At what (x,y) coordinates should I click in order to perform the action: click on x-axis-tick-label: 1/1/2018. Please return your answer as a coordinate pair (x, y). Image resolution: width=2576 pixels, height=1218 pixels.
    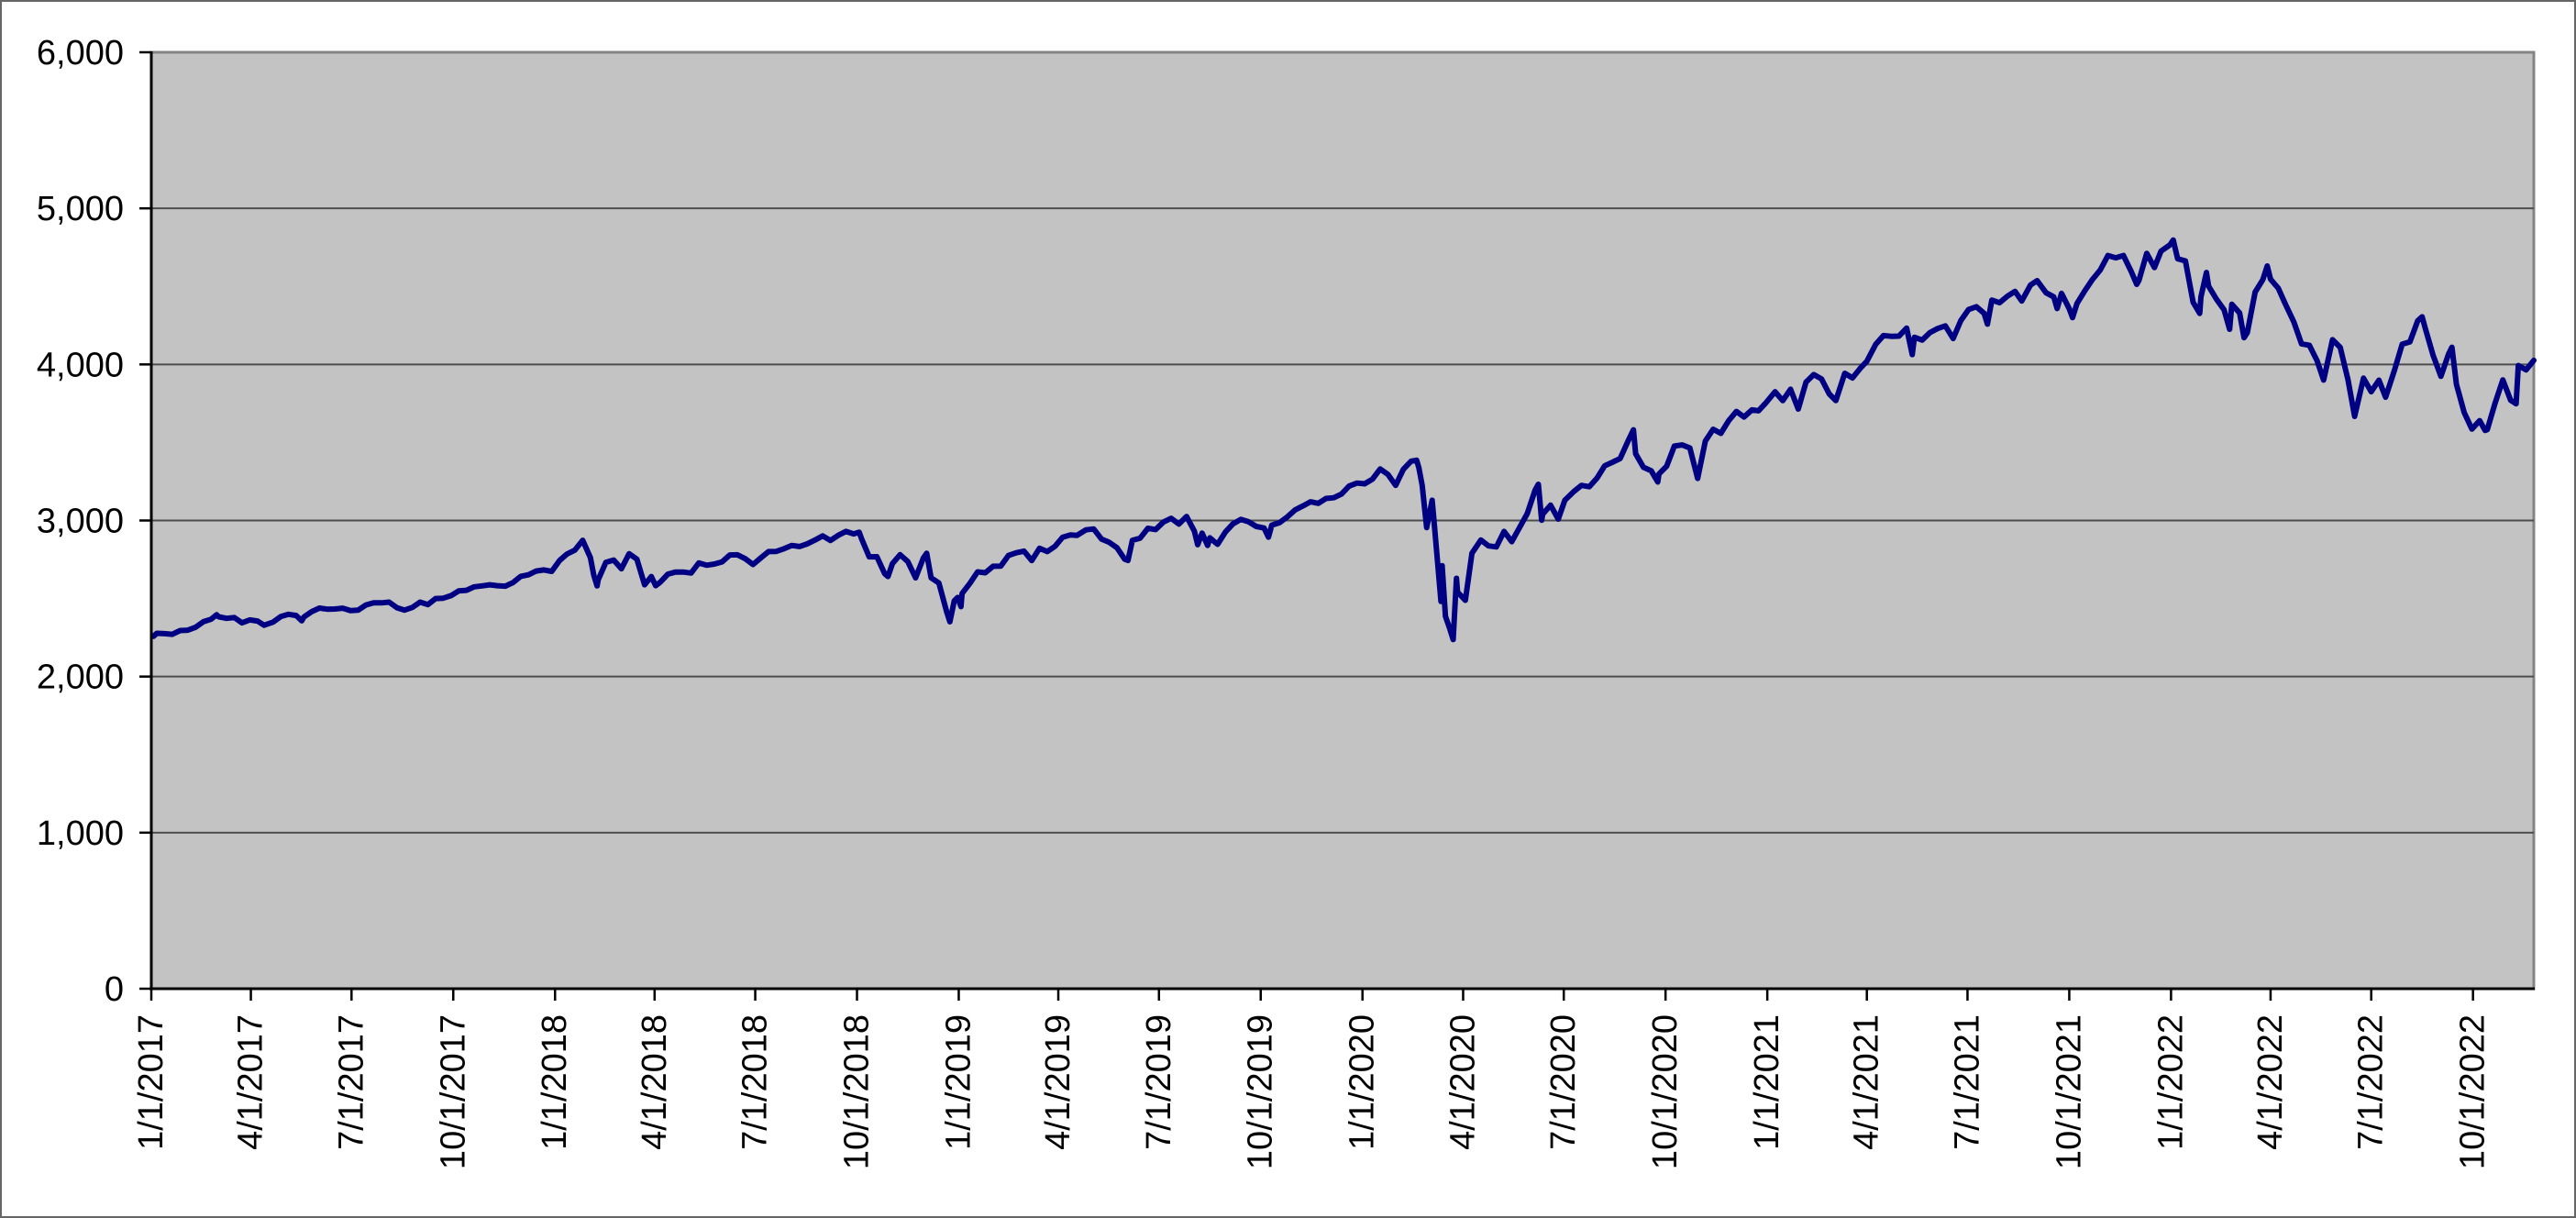
    Looking at the image, I should click on (555, 1082).